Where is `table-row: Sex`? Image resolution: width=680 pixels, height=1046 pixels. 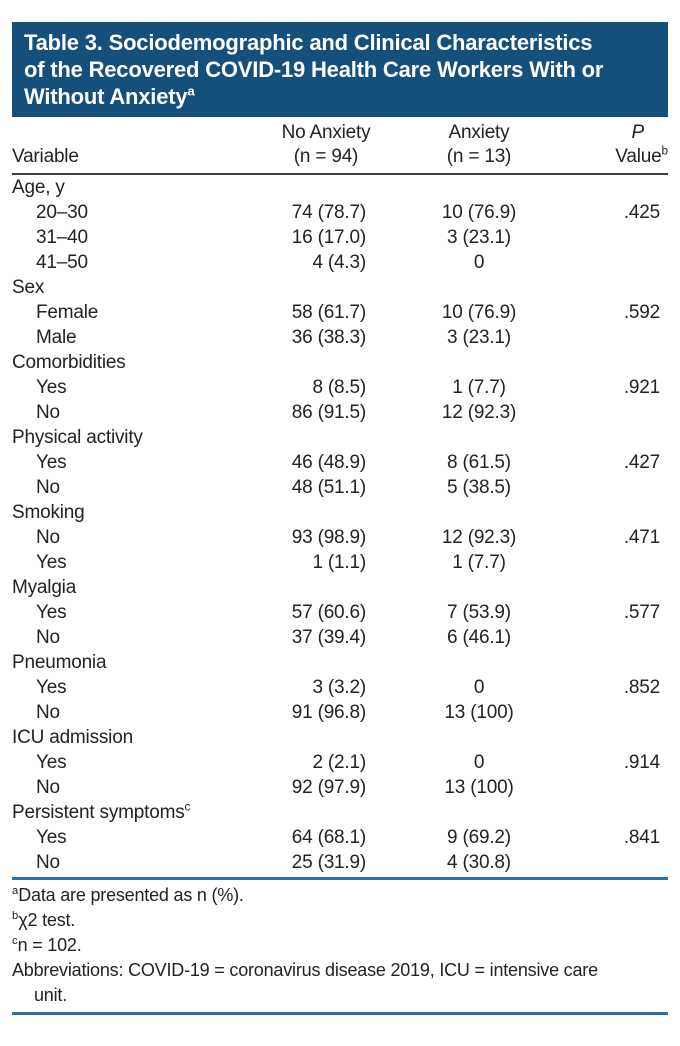 table-row: Sex is located at coordinates (340, 287).